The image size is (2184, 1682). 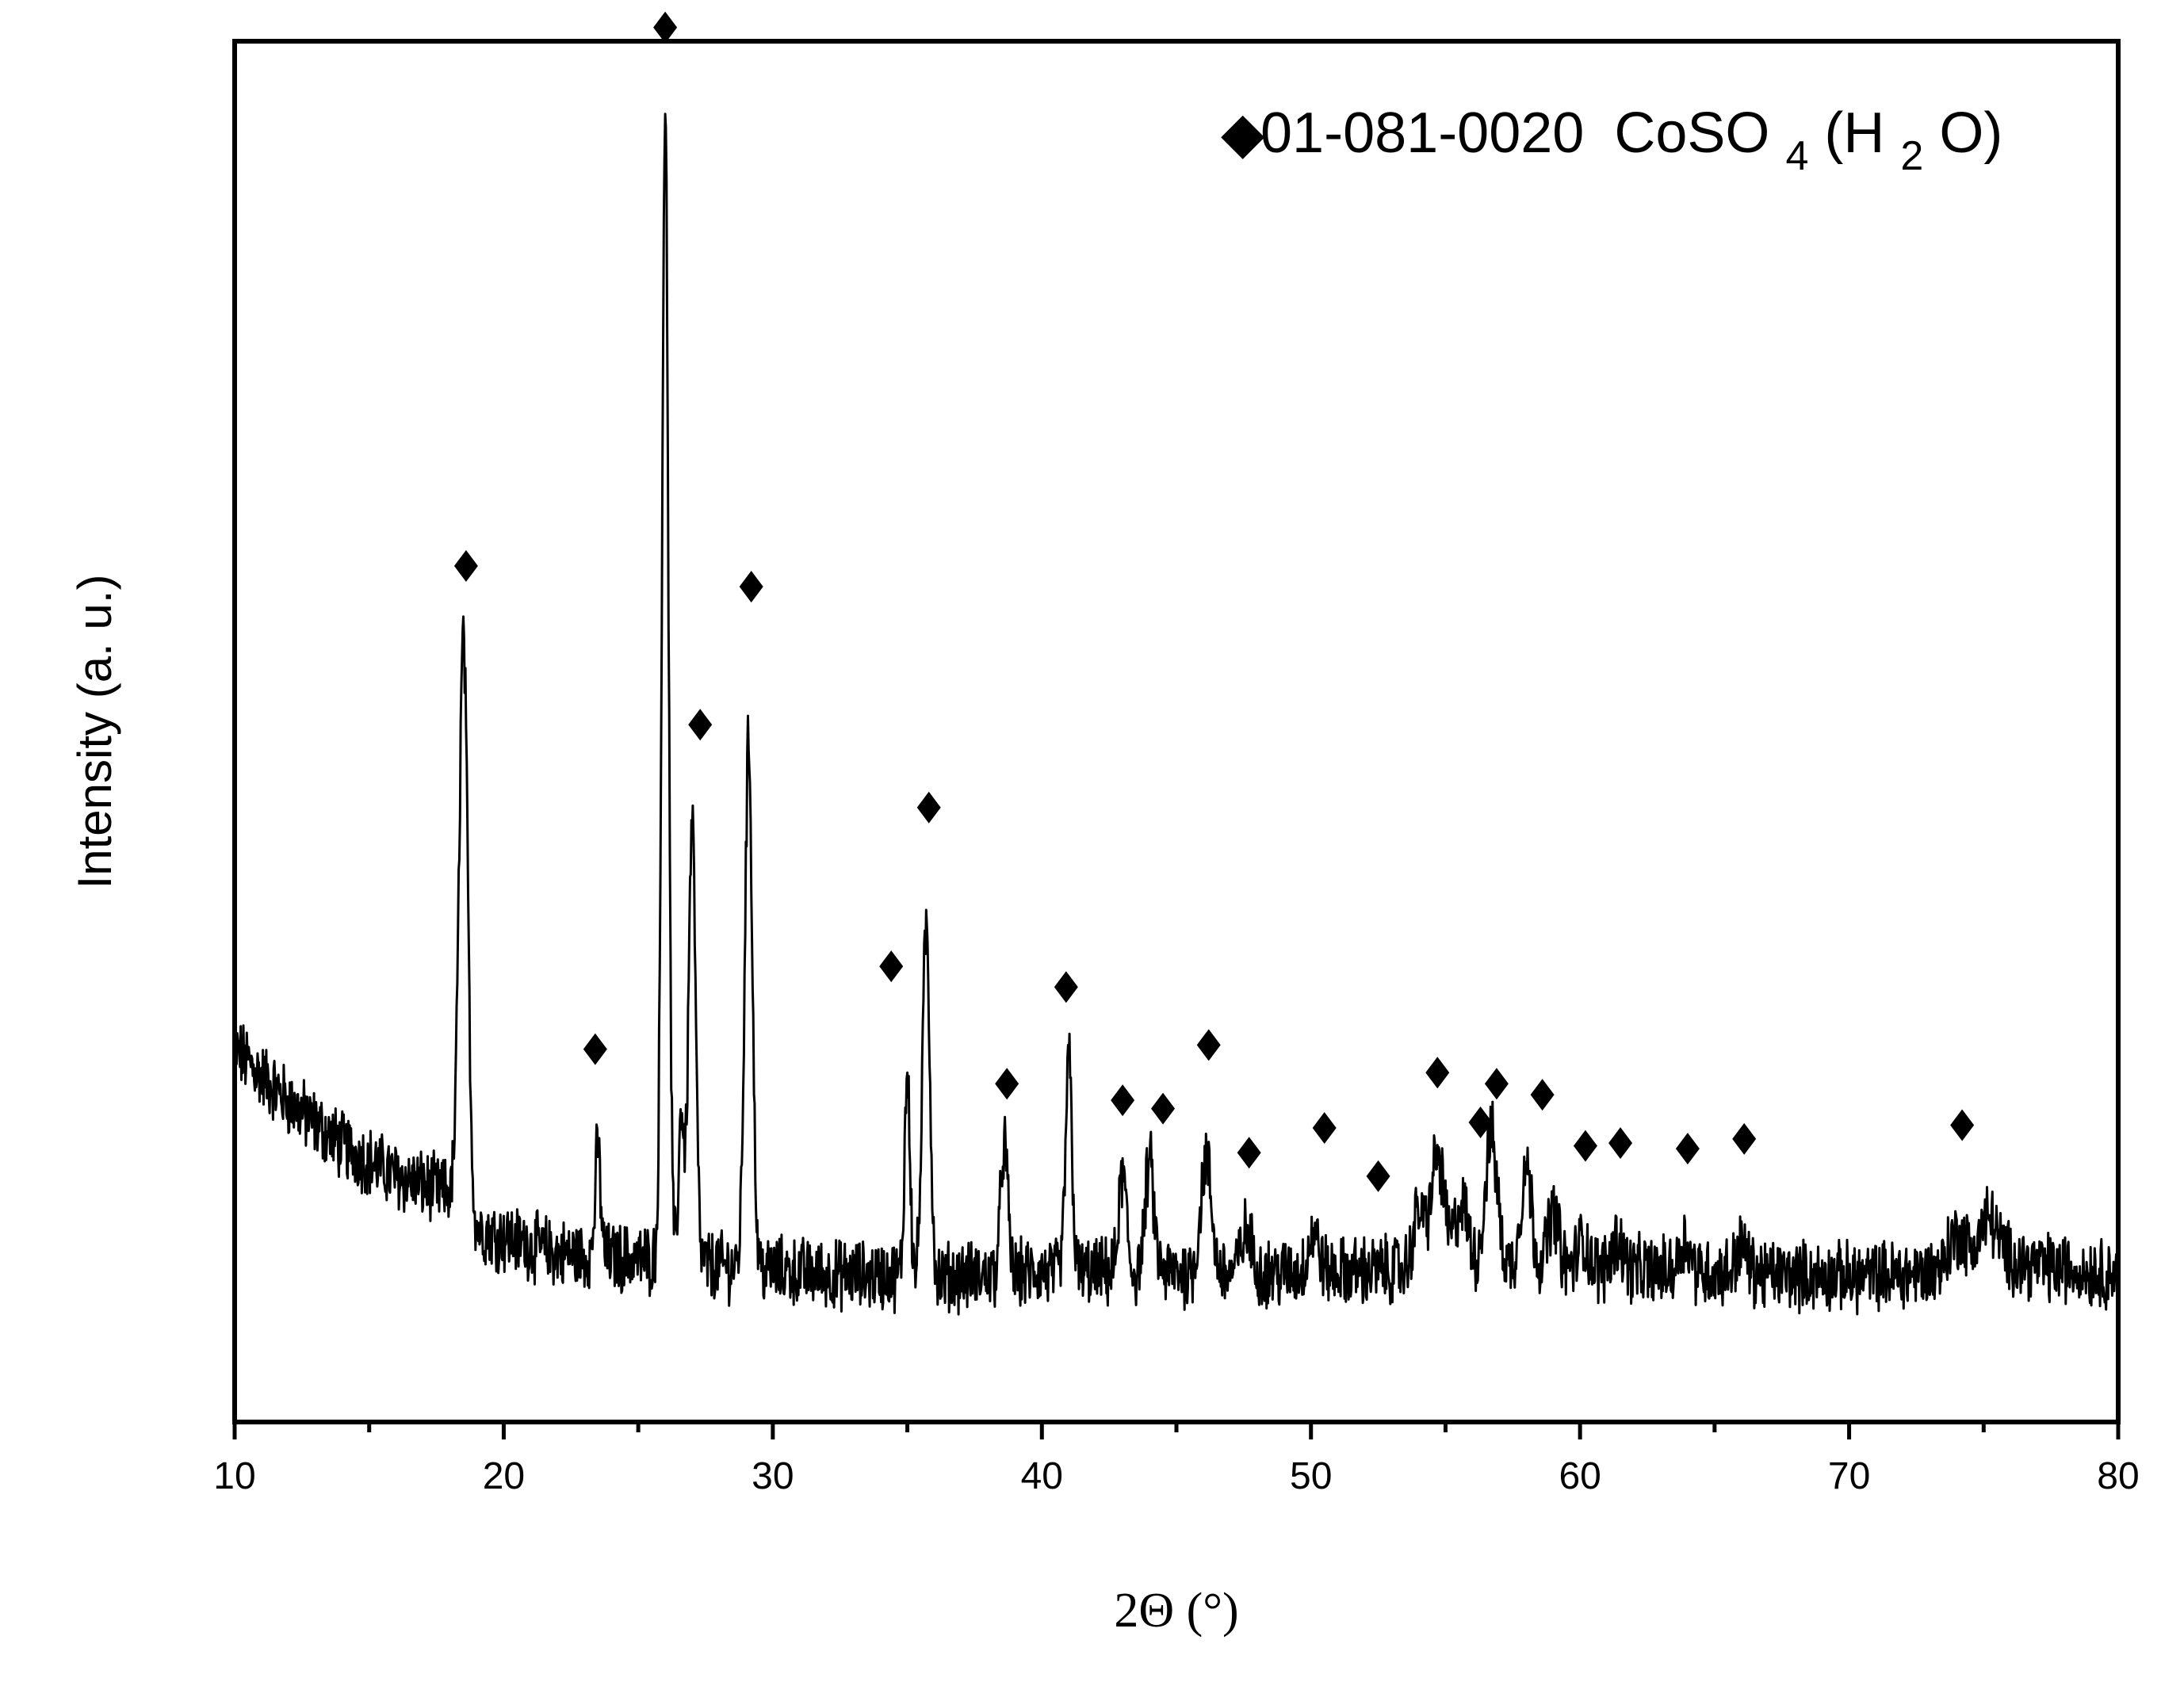 What do you see at coordinates (1243, 133) in the screenshot?
I see `legend-marker: ◆` at bounding box center [1243, 133].